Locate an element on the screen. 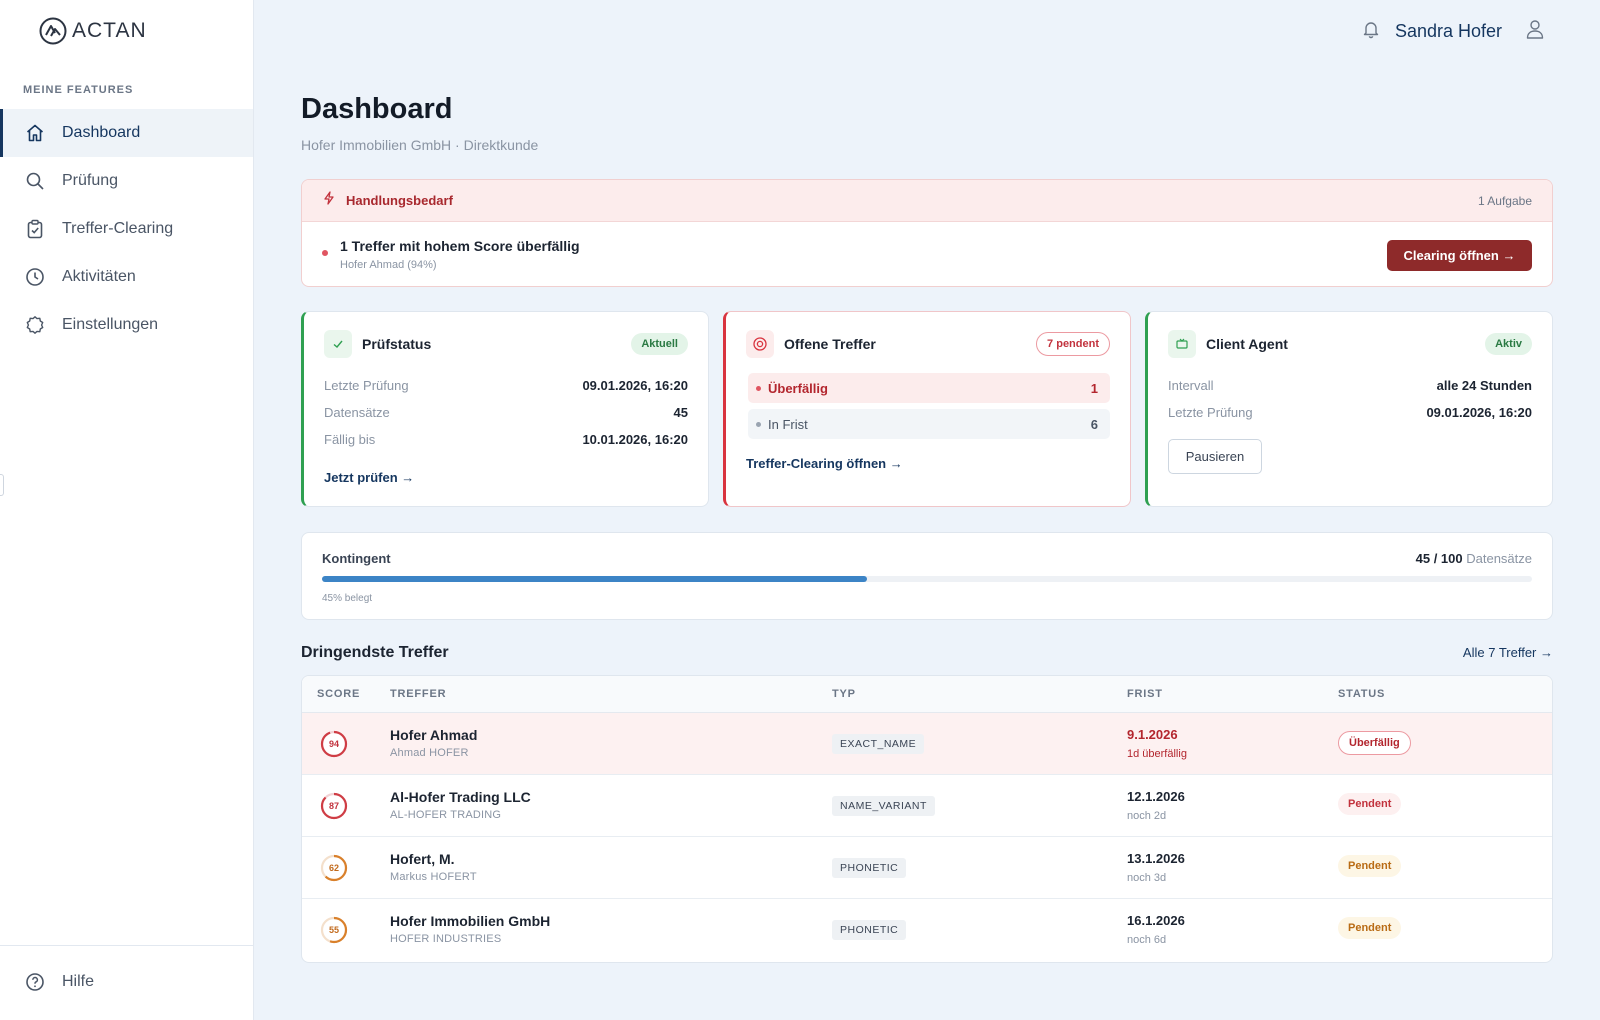  card-header: Offene Treffer 7 pendent is located at coordinates (928, 344).